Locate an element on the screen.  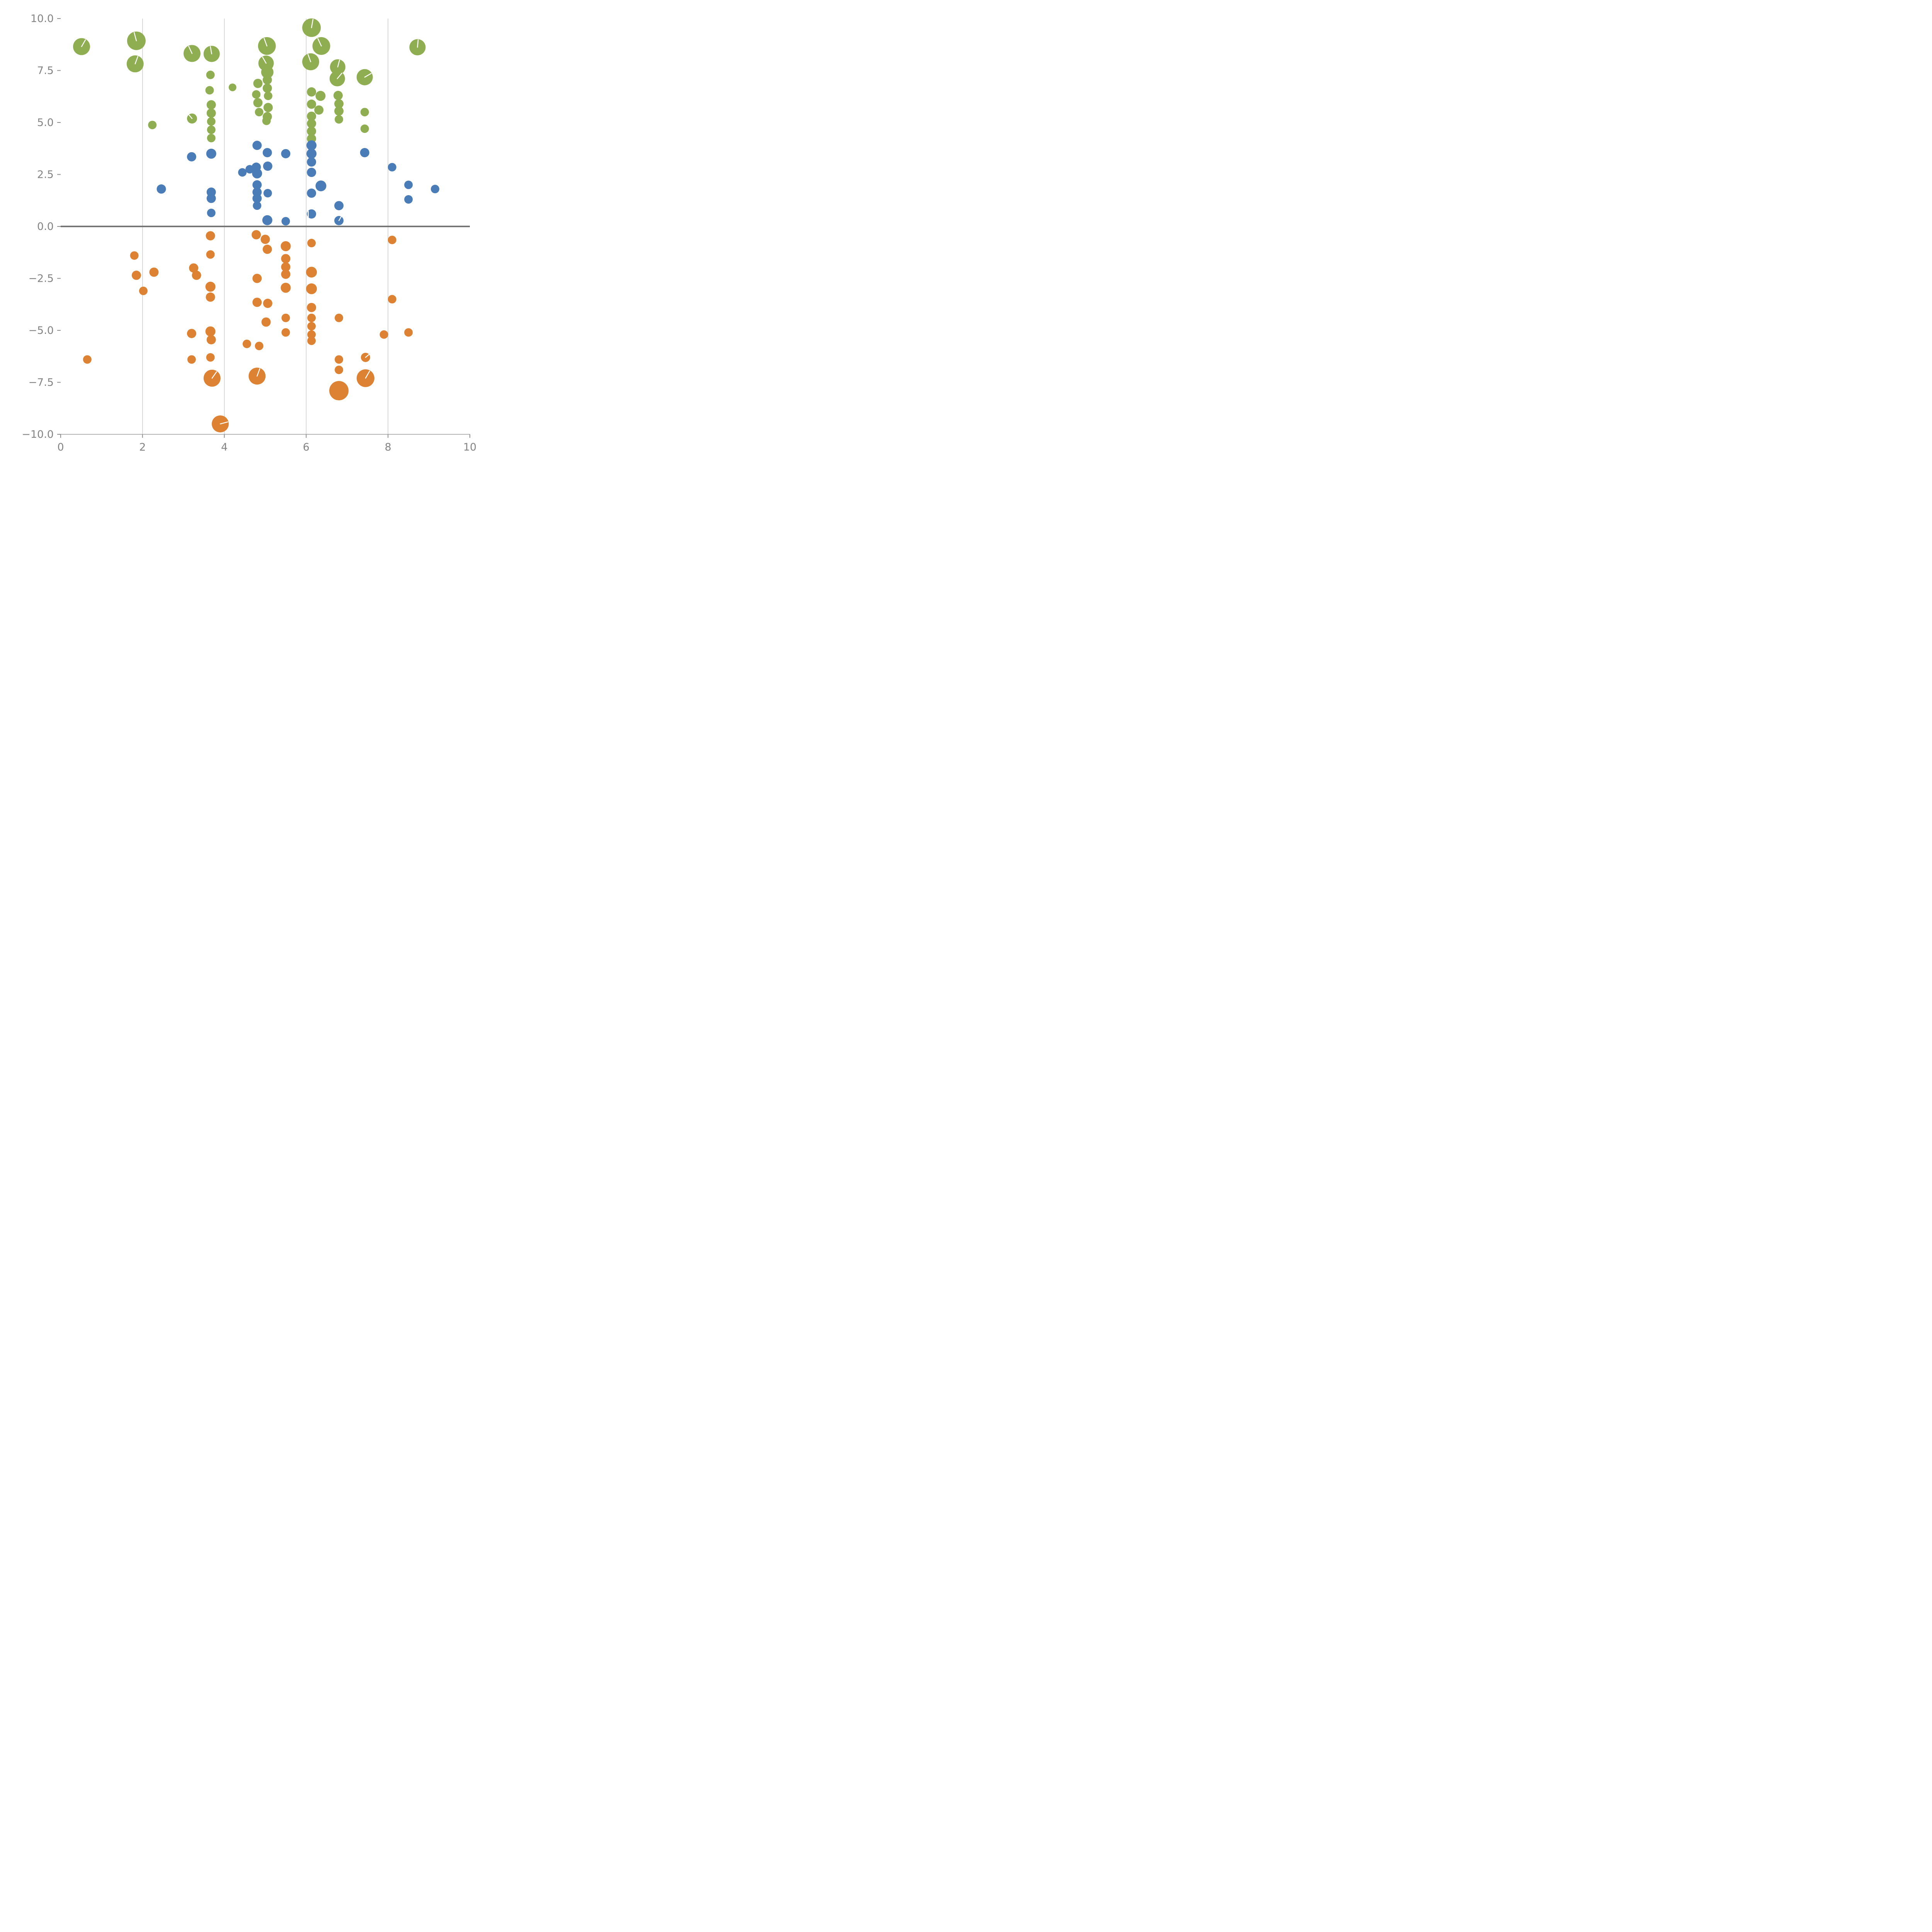
y-tick-label: 5.0 is located at coordinates (45, 123).